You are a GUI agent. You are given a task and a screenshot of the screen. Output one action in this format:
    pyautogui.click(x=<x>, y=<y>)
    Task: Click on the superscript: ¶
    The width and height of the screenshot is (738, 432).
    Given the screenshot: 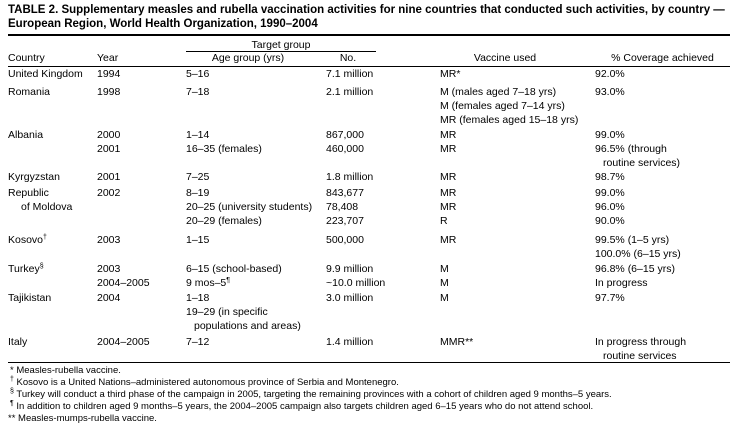 What is the action you would take?
    pyautogui.click(x=228, y=280)
    